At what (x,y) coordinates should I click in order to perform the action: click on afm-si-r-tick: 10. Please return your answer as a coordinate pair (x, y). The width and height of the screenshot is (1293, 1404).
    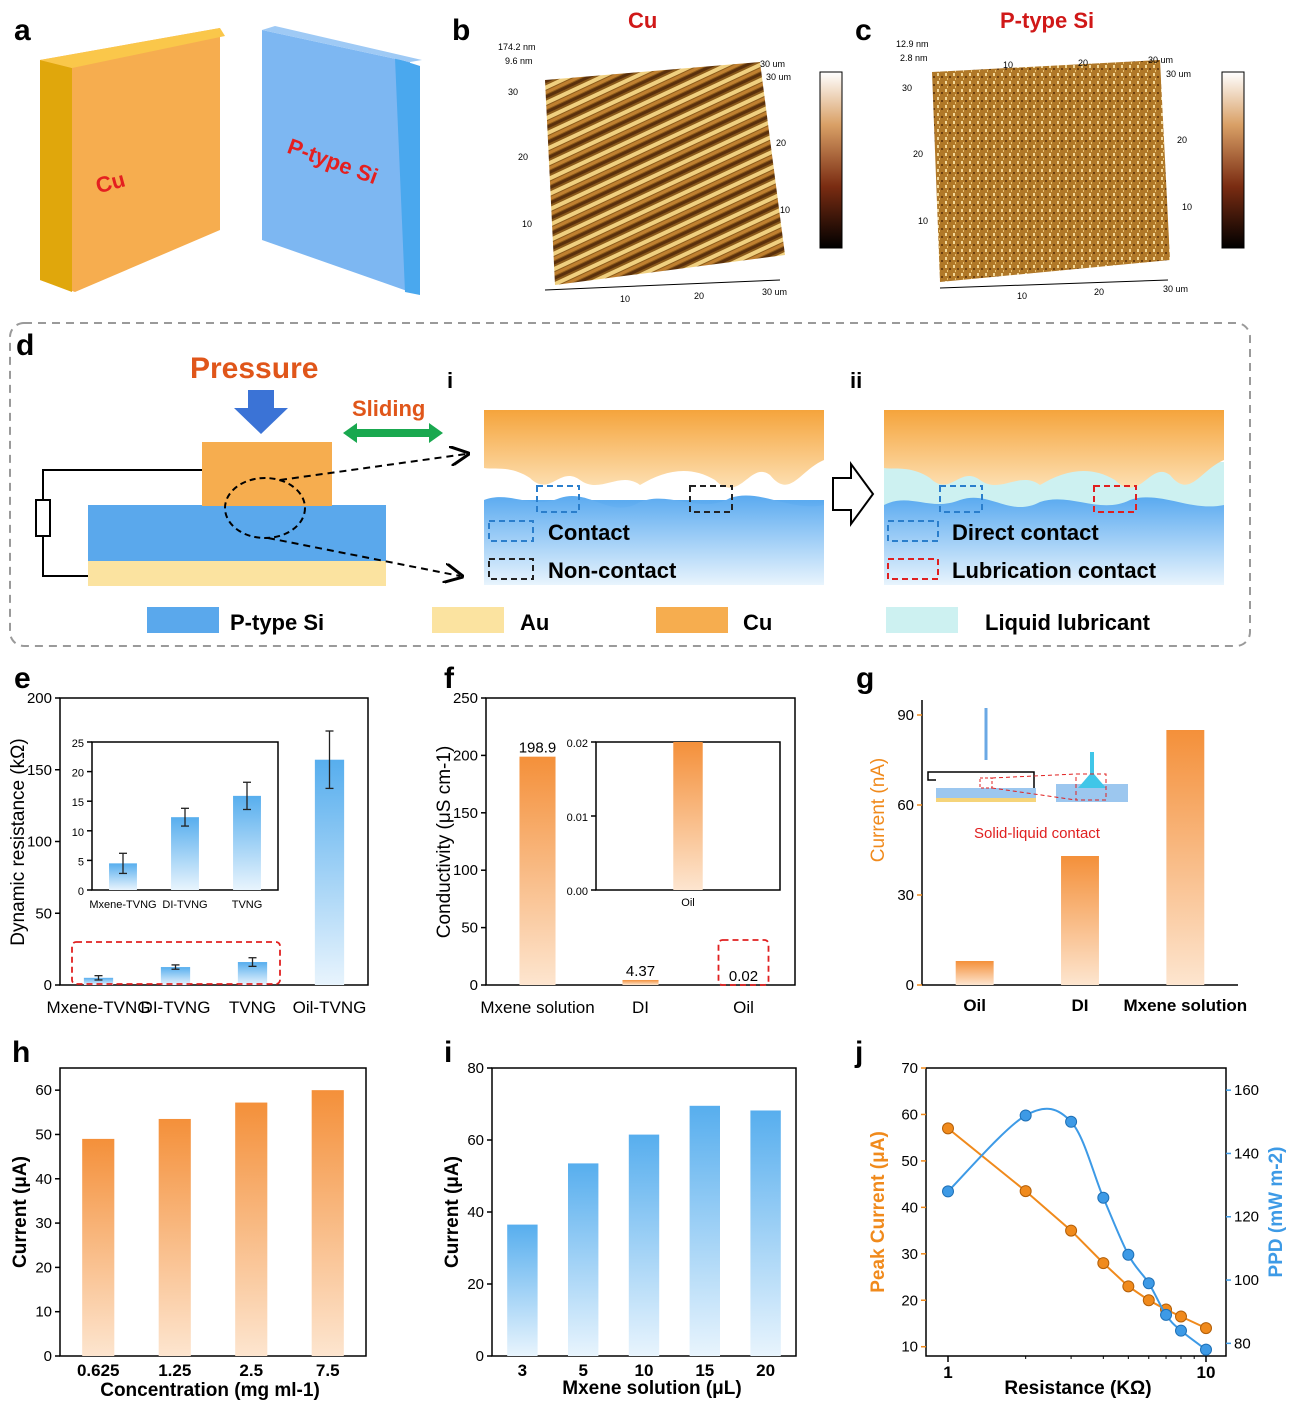
    Looking at the image, I should click on (1187, 207).